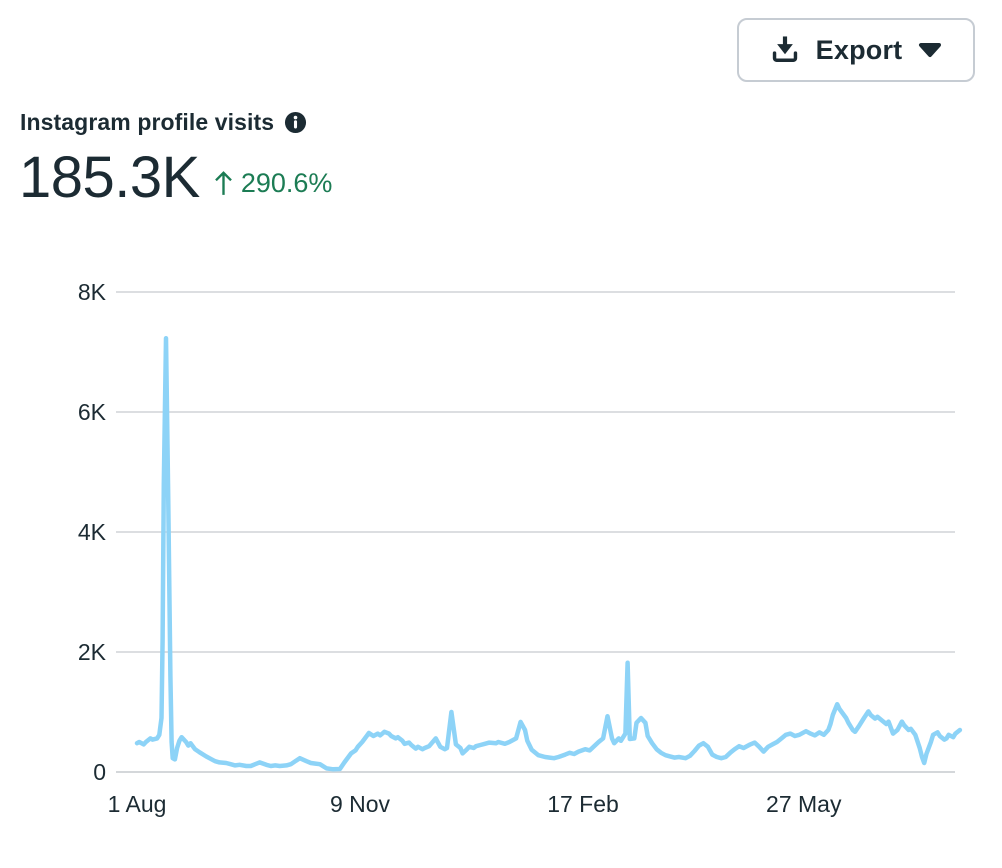 The image size is (1002, 868). I want to click on x-axis-label-9-nov: 9 Nov, so click(360, 804).